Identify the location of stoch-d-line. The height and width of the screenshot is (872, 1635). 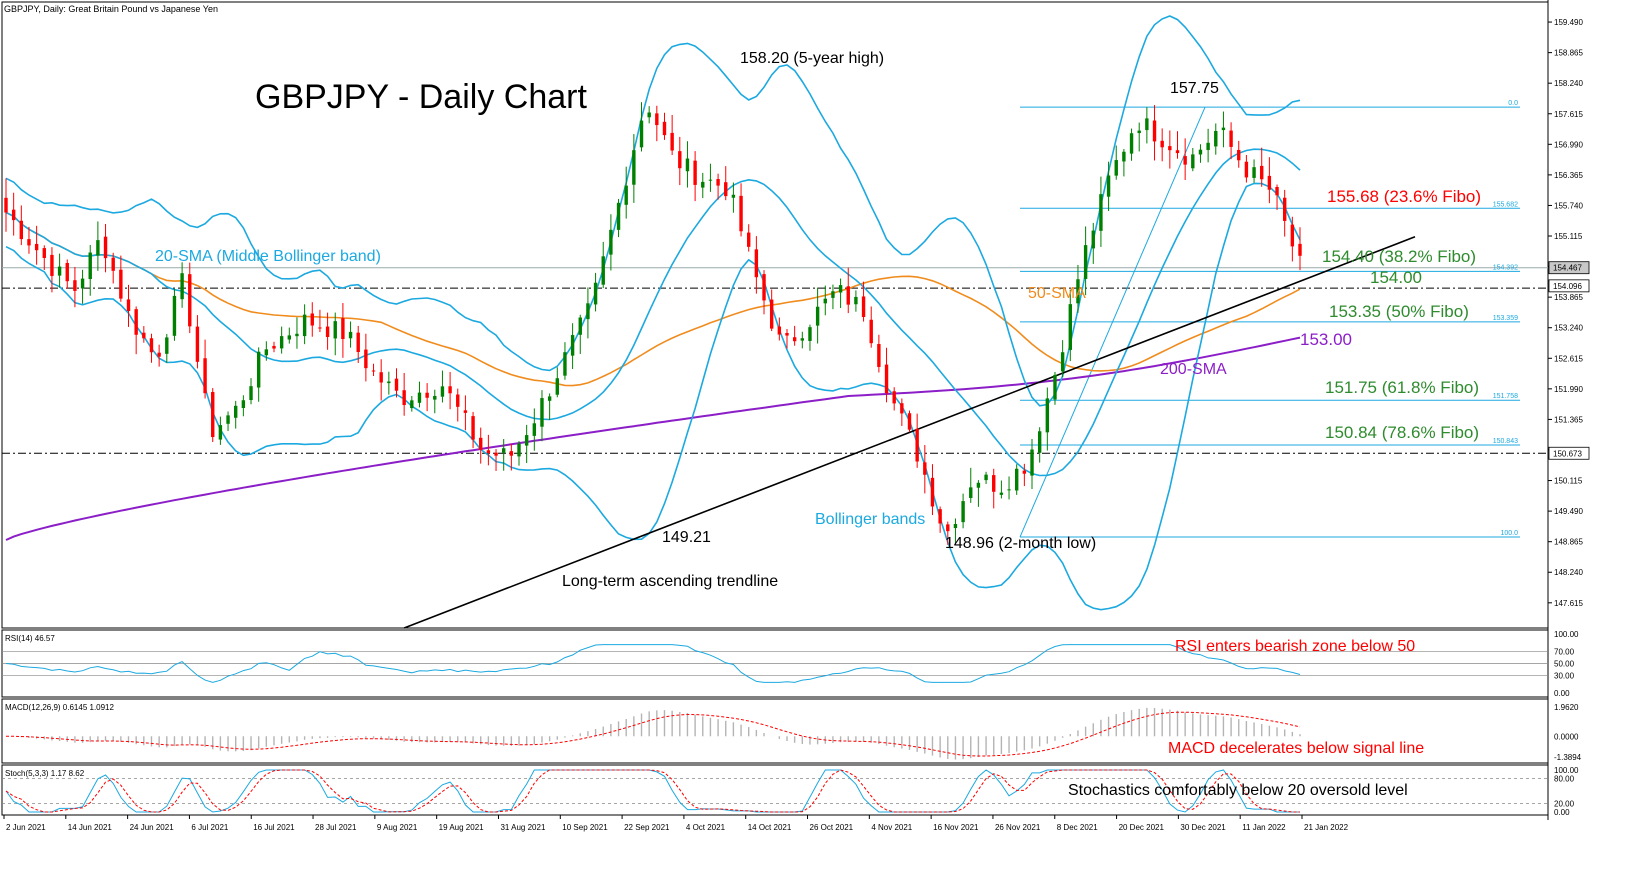
(652, 791).